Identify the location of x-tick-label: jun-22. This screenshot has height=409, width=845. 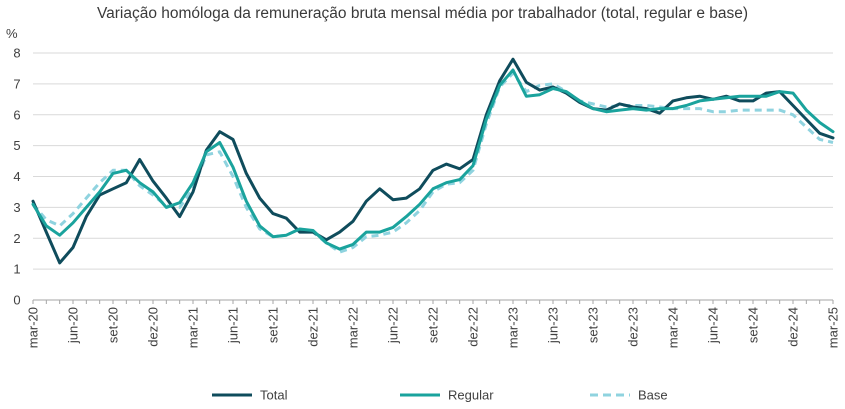
(393, 325).